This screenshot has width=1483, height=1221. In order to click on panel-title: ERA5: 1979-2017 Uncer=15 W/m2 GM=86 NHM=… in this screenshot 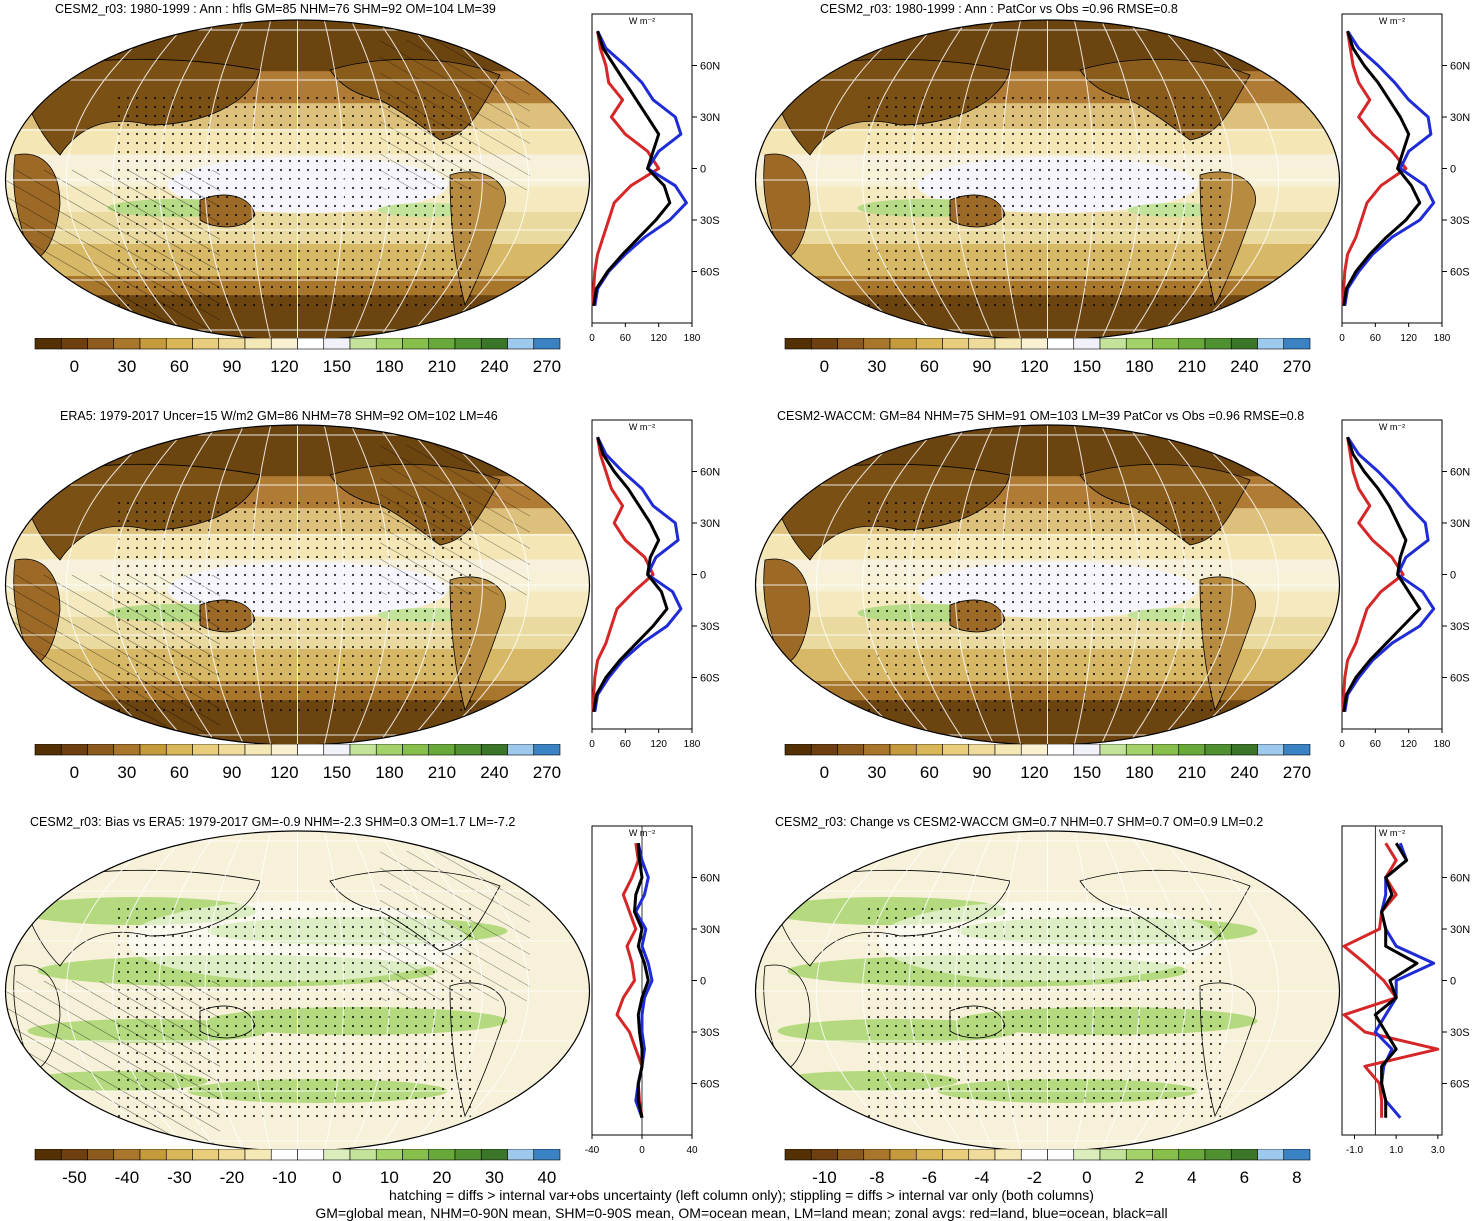, I will do `click(279, 416)`.